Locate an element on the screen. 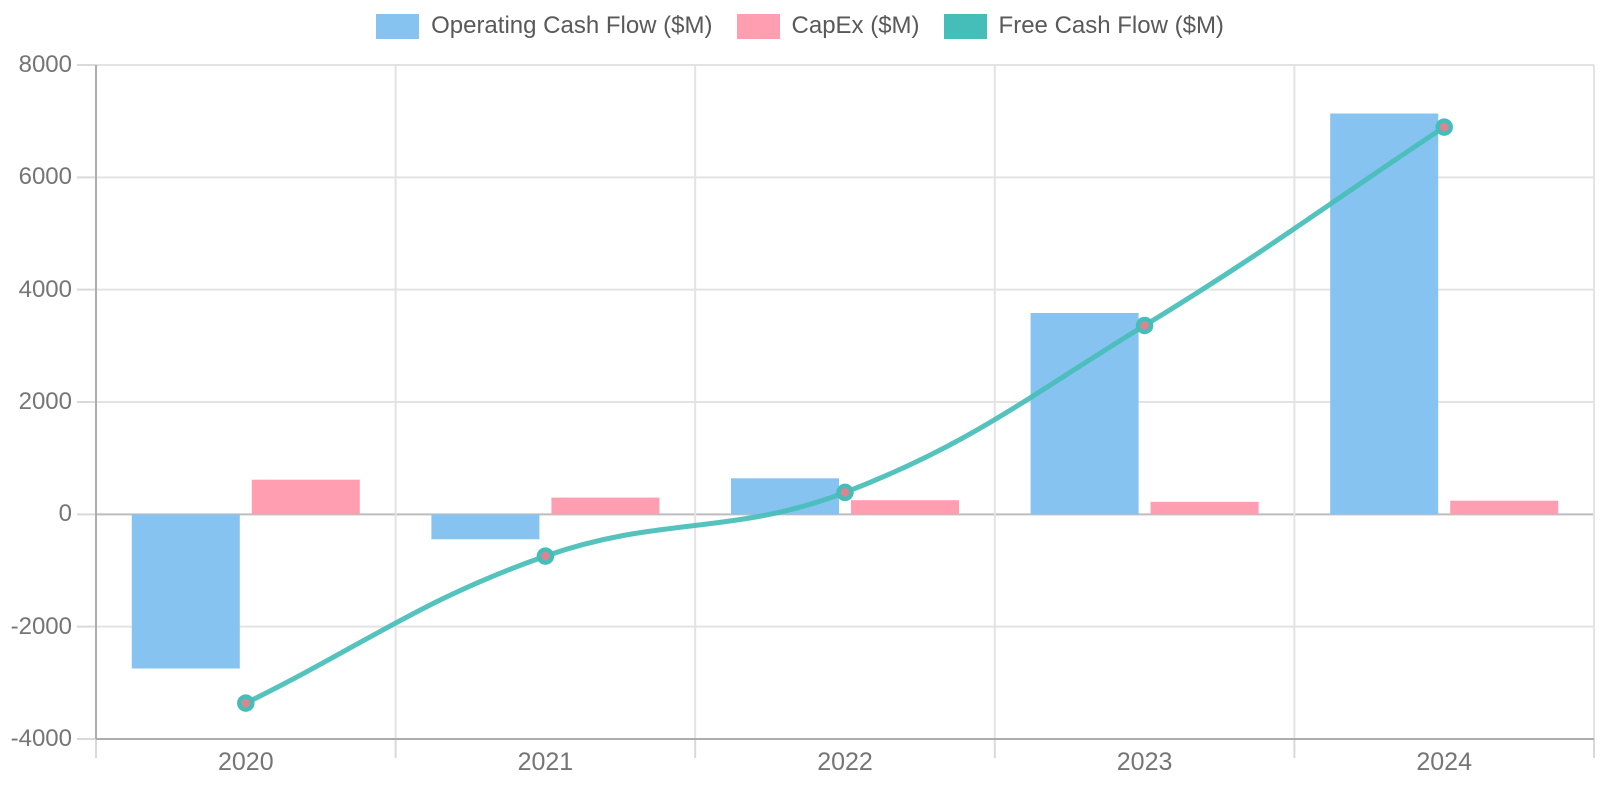 This screenshot has width=1600, height=800. legend-label-operating-cash-flow: Operating Cash Flow ($M) is located at coordinates (572, 25).